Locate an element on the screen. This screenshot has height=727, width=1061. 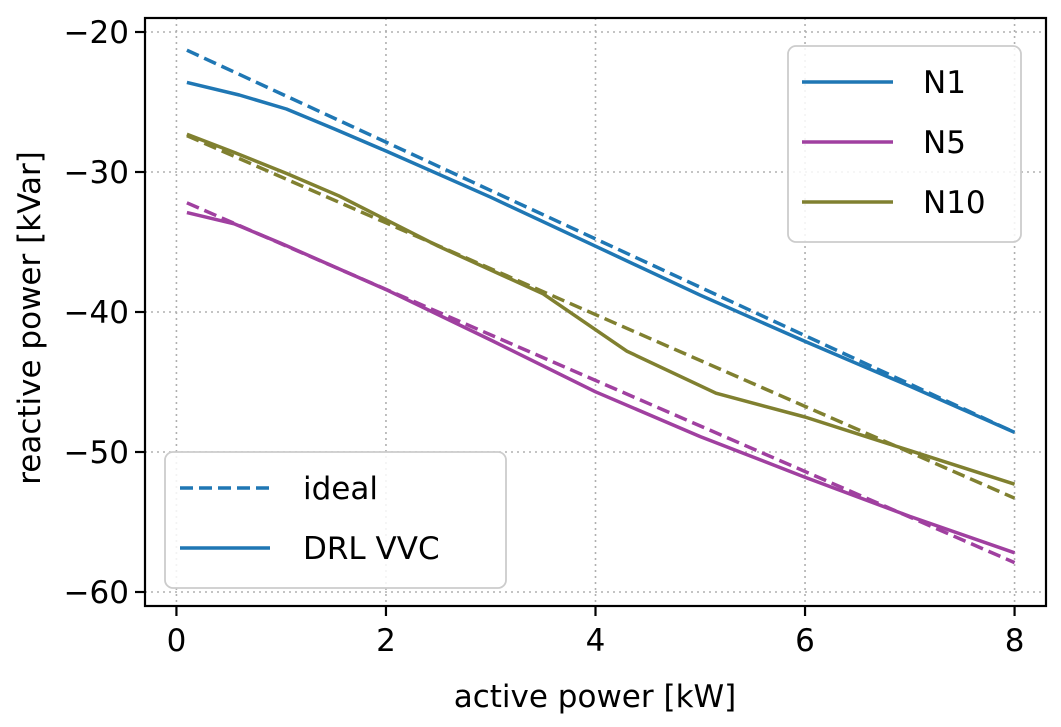
legend-n5-label: N5 is located at coordinates (944, 143).